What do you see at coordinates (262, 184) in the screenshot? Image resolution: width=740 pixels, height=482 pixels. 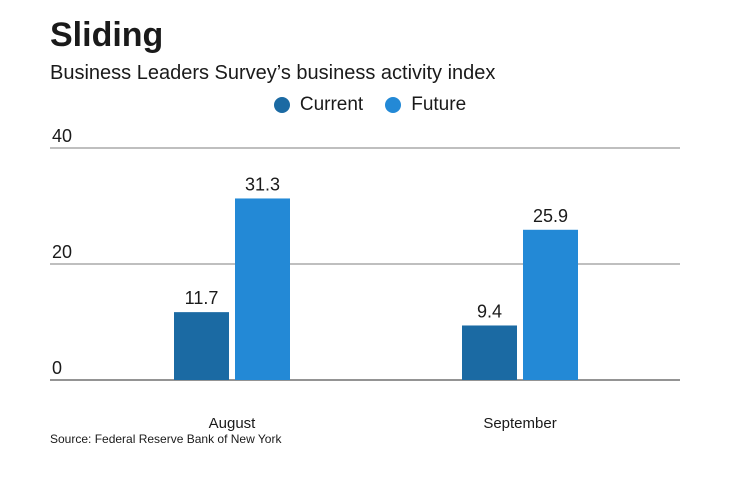 I see `bar-value-label: 31.3` at bounding box center [262, 184].